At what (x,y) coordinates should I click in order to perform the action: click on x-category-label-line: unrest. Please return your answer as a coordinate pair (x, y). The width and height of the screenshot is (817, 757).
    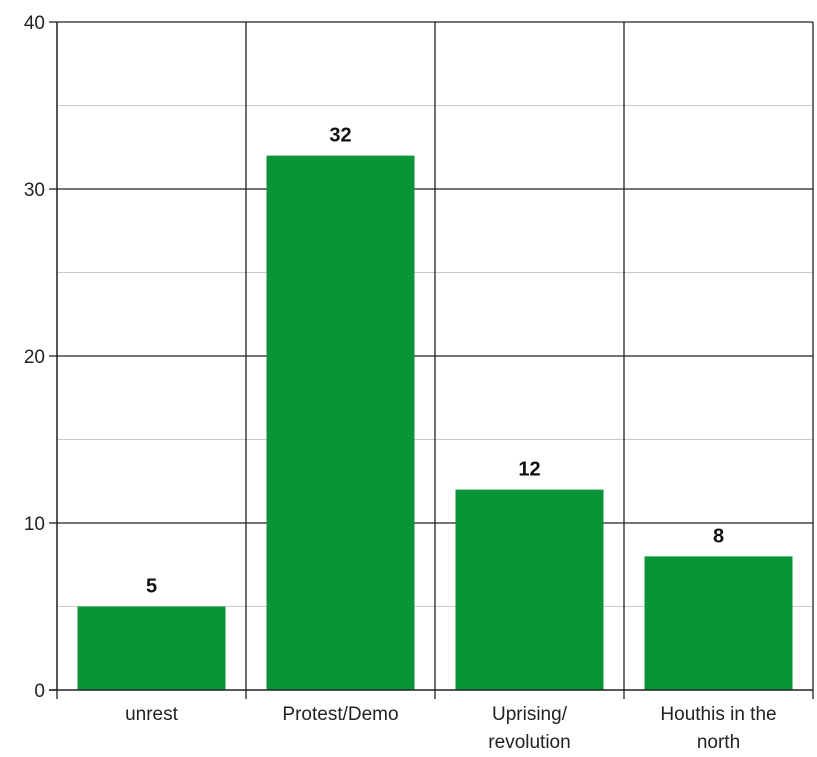
    Looking at the image, I should click on (152, 714).